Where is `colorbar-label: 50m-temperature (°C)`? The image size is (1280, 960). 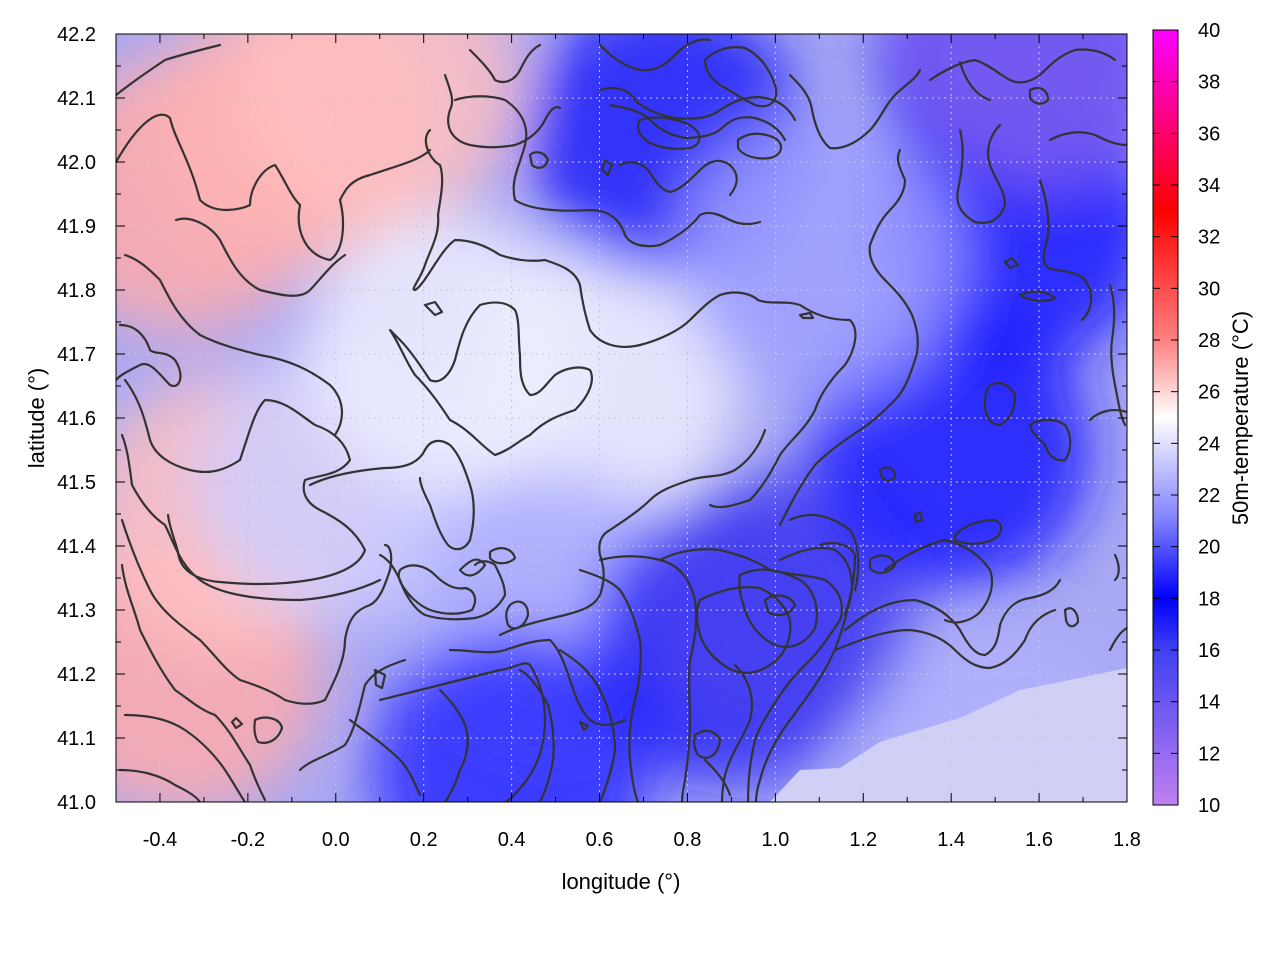 colorbar-label: 50m-temperature (°C) is located at coordinates (1240, 418).